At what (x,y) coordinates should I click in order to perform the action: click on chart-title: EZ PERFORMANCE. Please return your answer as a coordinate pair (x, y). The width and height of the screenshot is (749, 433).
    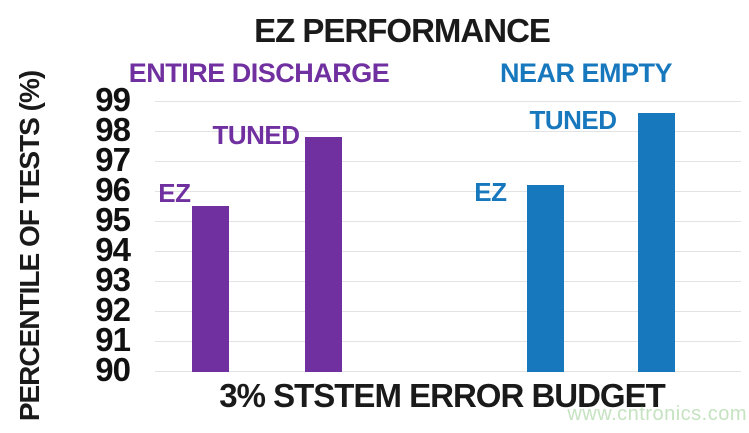
    Looking at the image, I should click on (402, 30).